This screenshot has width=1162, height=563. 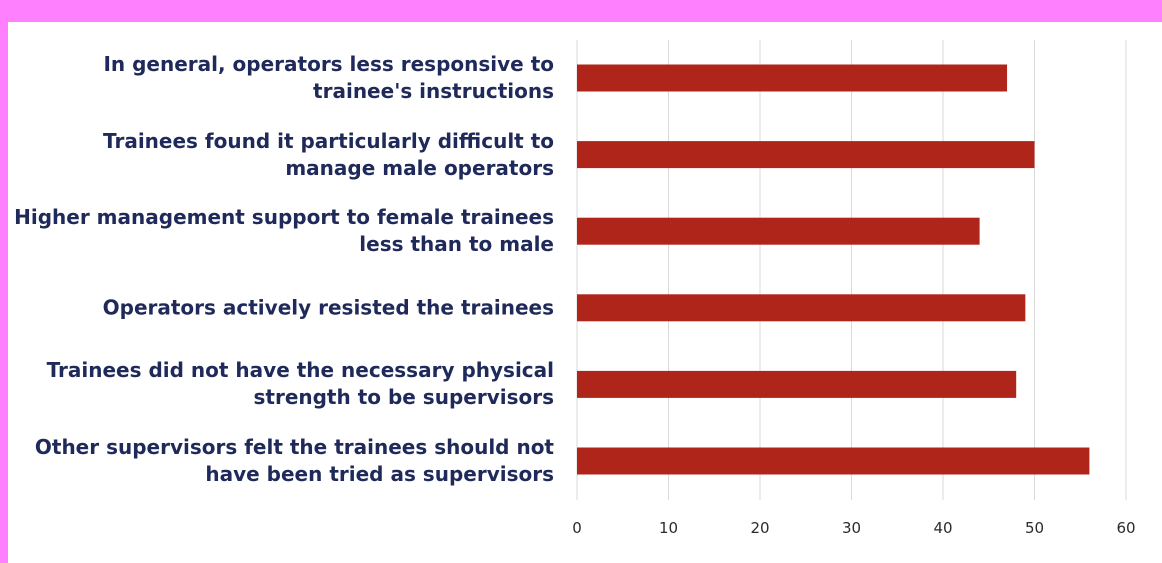 I want to click on x-tick-label: 10, so click(x=668, y=528).